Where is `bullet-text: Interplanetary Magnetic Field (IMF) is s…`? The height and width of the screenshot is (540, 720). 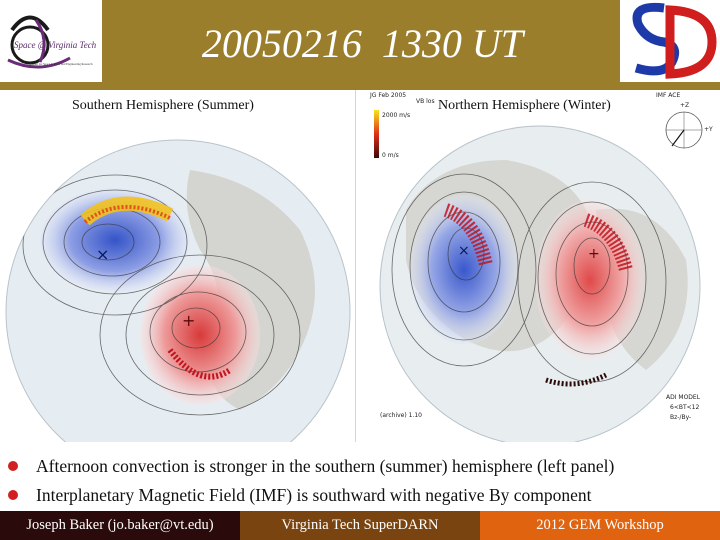 bullet-text: Interplanetary Magnetic Field (IMF) is s… is located at coordinates (314, 495).